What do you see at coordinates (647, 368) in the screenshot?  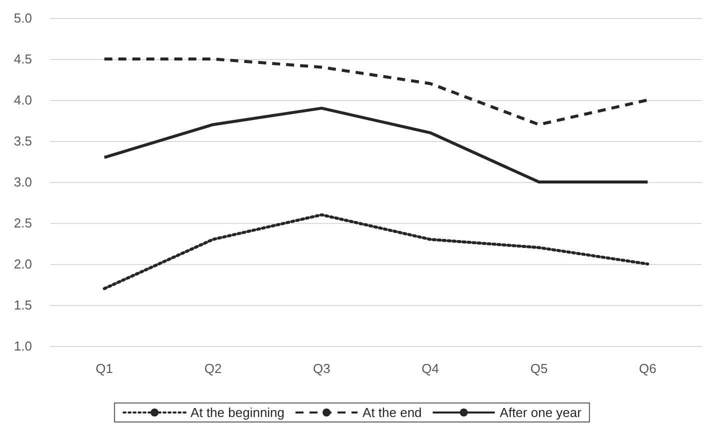 I see `x-tick-label: Q6` at bounding box center [647, 368].